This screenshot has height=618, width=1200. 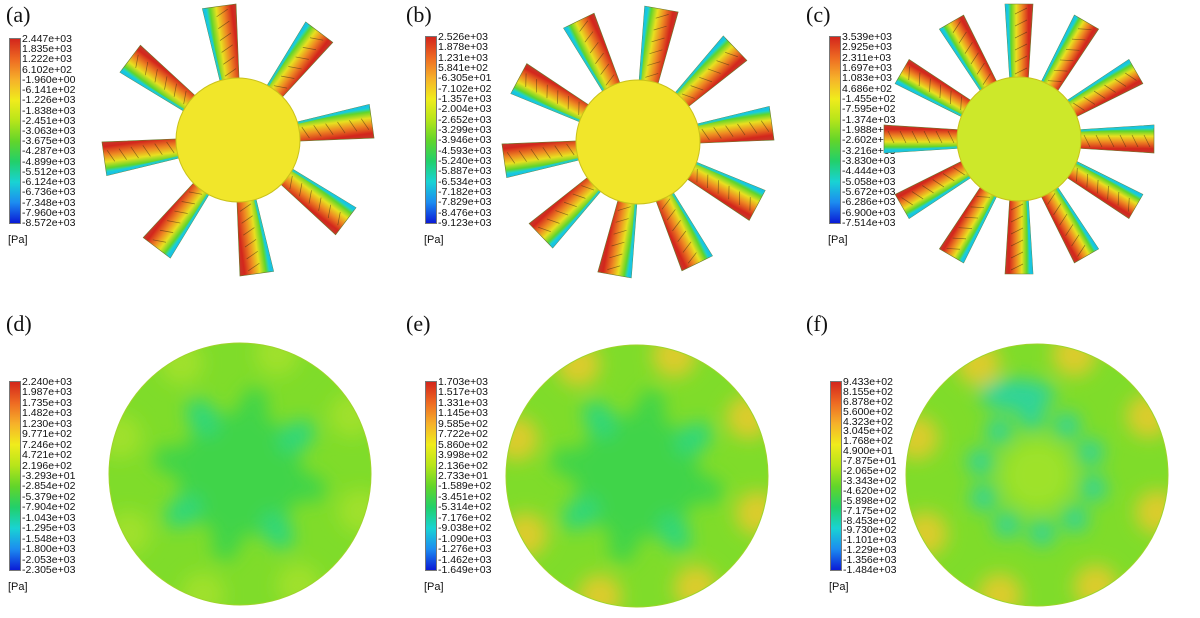 What do you see at coordinates (463, 444) in the screenshot?
I see `legend-tick-label: 5.860e+02` at bounding box center [463, 444].